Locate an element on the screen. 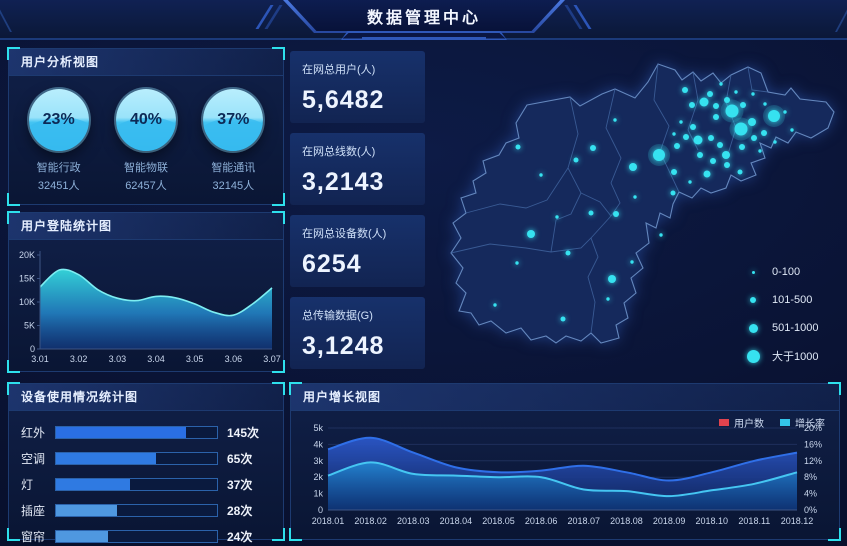 The height and width of the screenshot is (546, 847). legend-item: 用户数 is located at coordinates (741, 422).